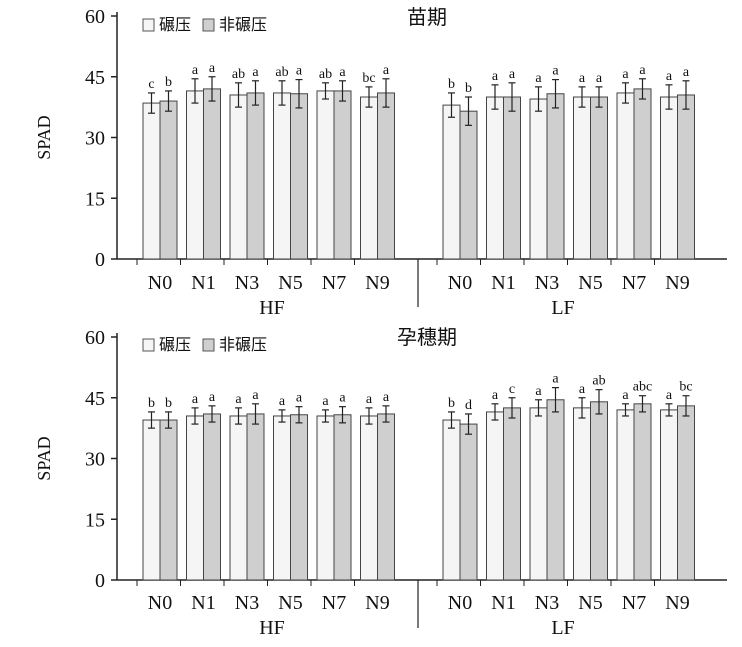  Describe the element at coordinates (203, 283) in the screenshot. I see `x-tick-label: N1` at that location.